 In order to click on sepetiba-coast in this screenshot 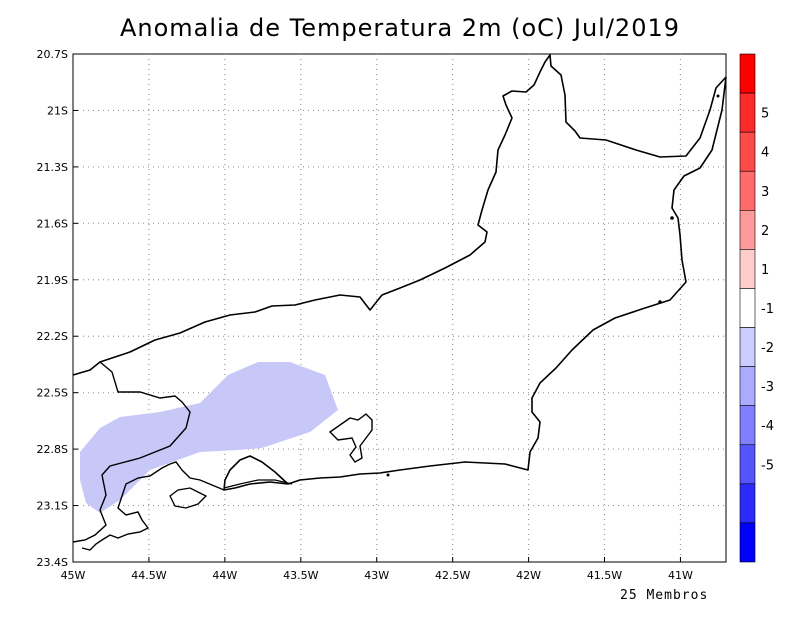, I will do `click(153, 506)`.